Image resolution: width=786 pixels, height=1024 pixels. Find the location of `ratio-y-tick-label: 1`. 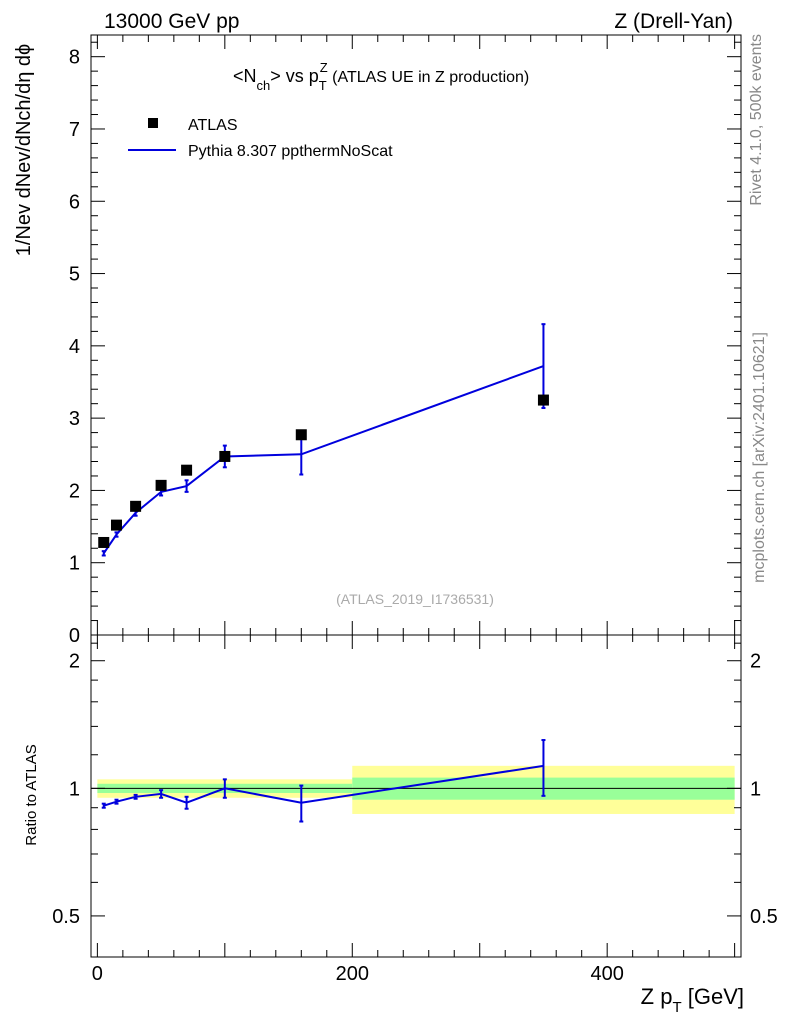

ratio-y-tick-label: 1 is located at coordinates (74, 789).